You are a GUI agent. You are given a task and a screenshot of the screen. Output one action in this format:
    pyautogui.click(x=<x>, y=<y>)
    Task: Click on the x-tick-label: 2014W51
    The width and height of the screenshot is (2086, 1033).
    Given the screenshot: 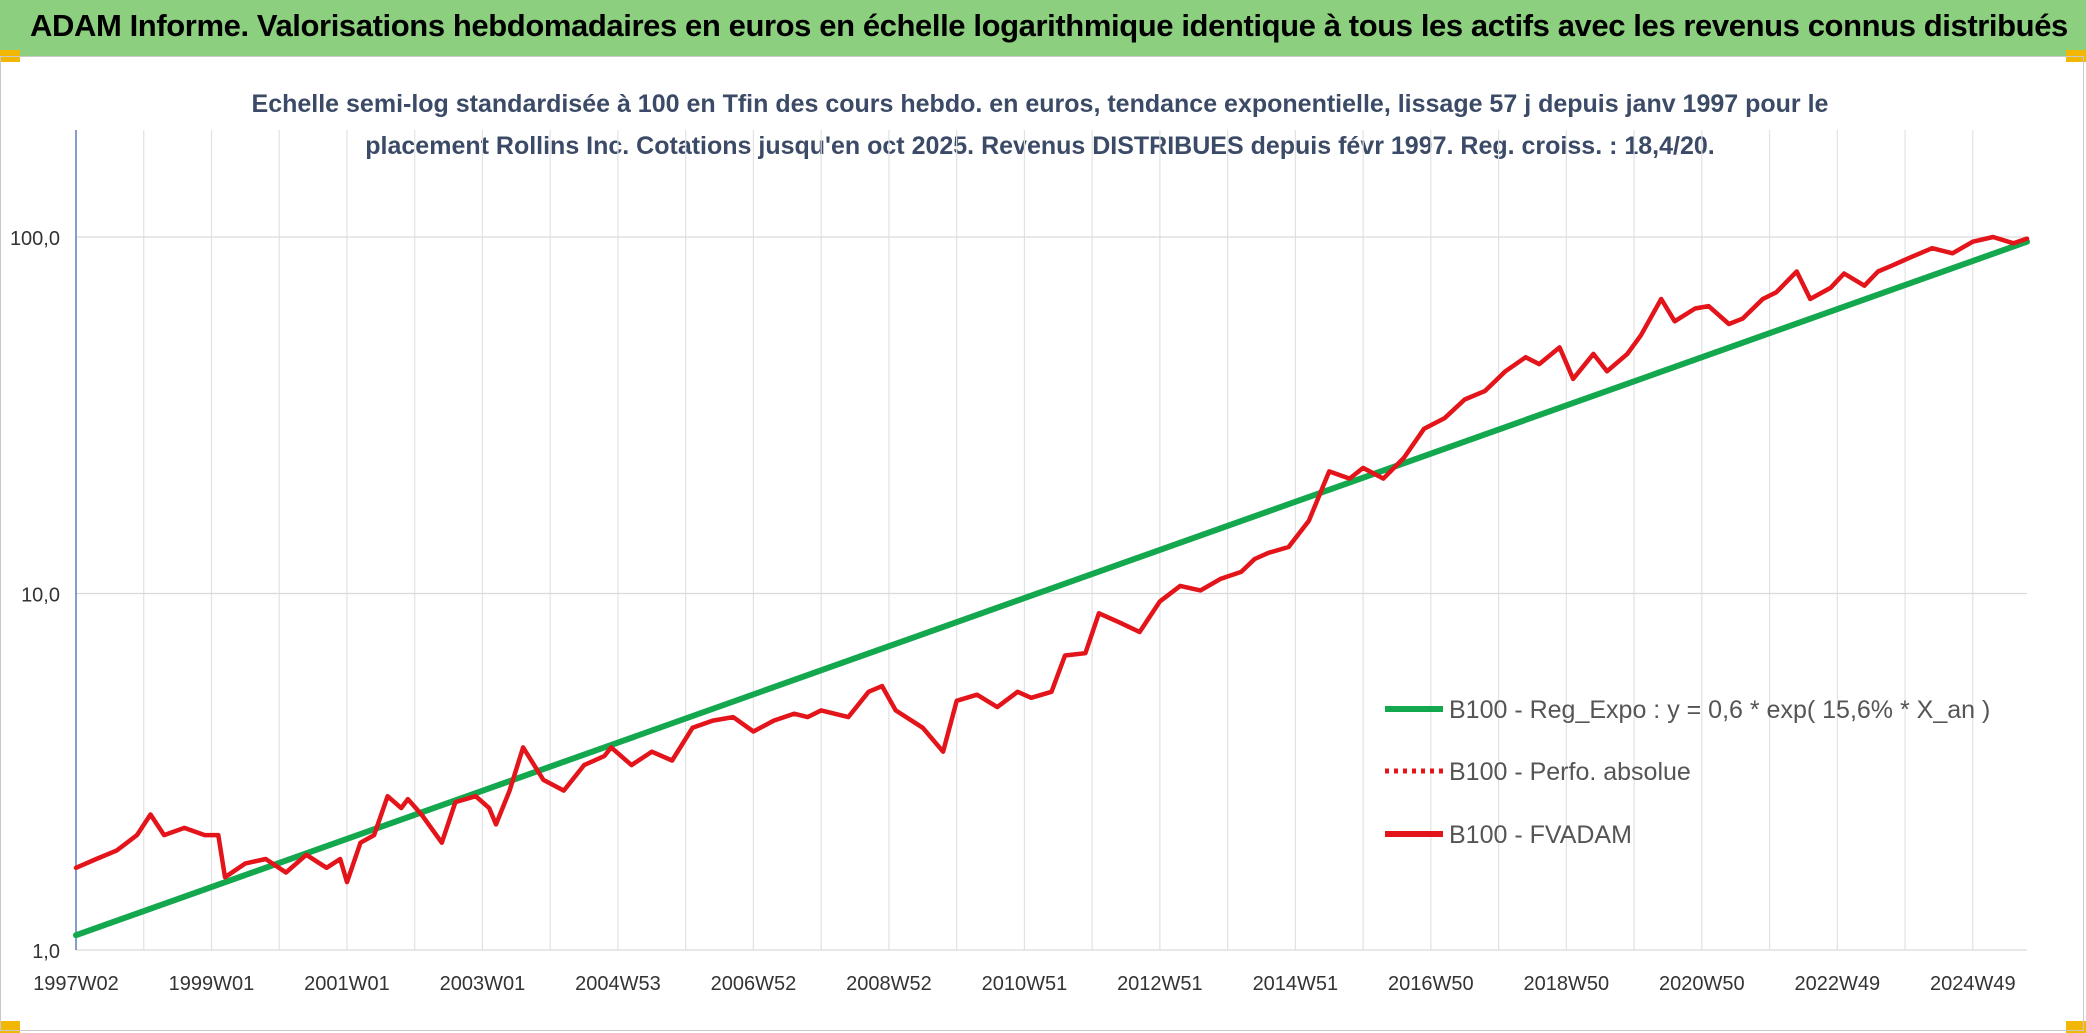 What is the action you would take?
    pyautogui.click(x=1296, y=984)
    